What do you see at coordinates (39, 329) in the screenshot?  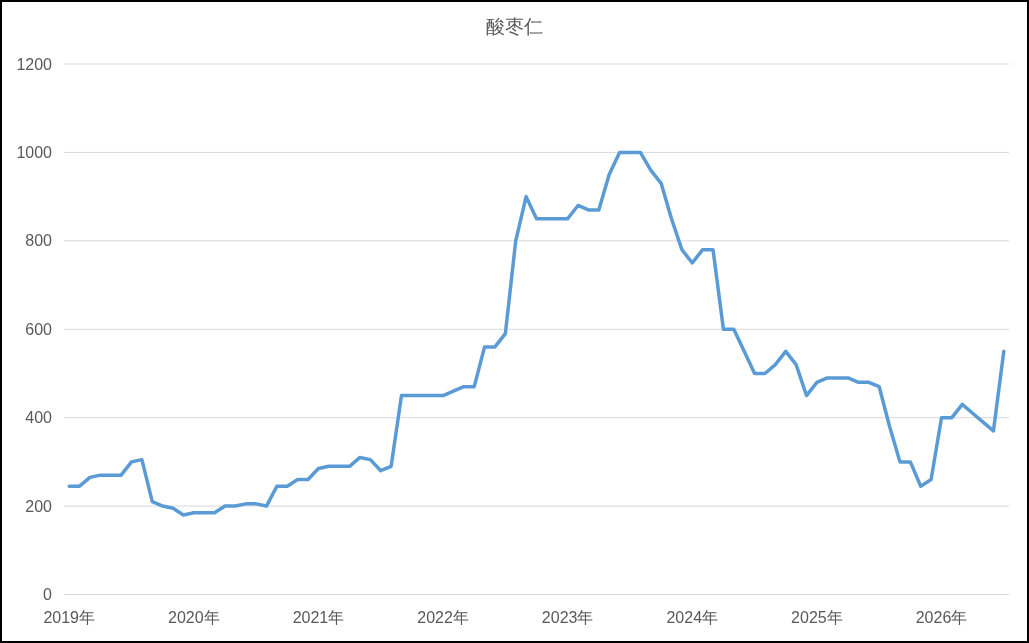 I see `y-tick-label: 600` at bounding box center [39, 329].